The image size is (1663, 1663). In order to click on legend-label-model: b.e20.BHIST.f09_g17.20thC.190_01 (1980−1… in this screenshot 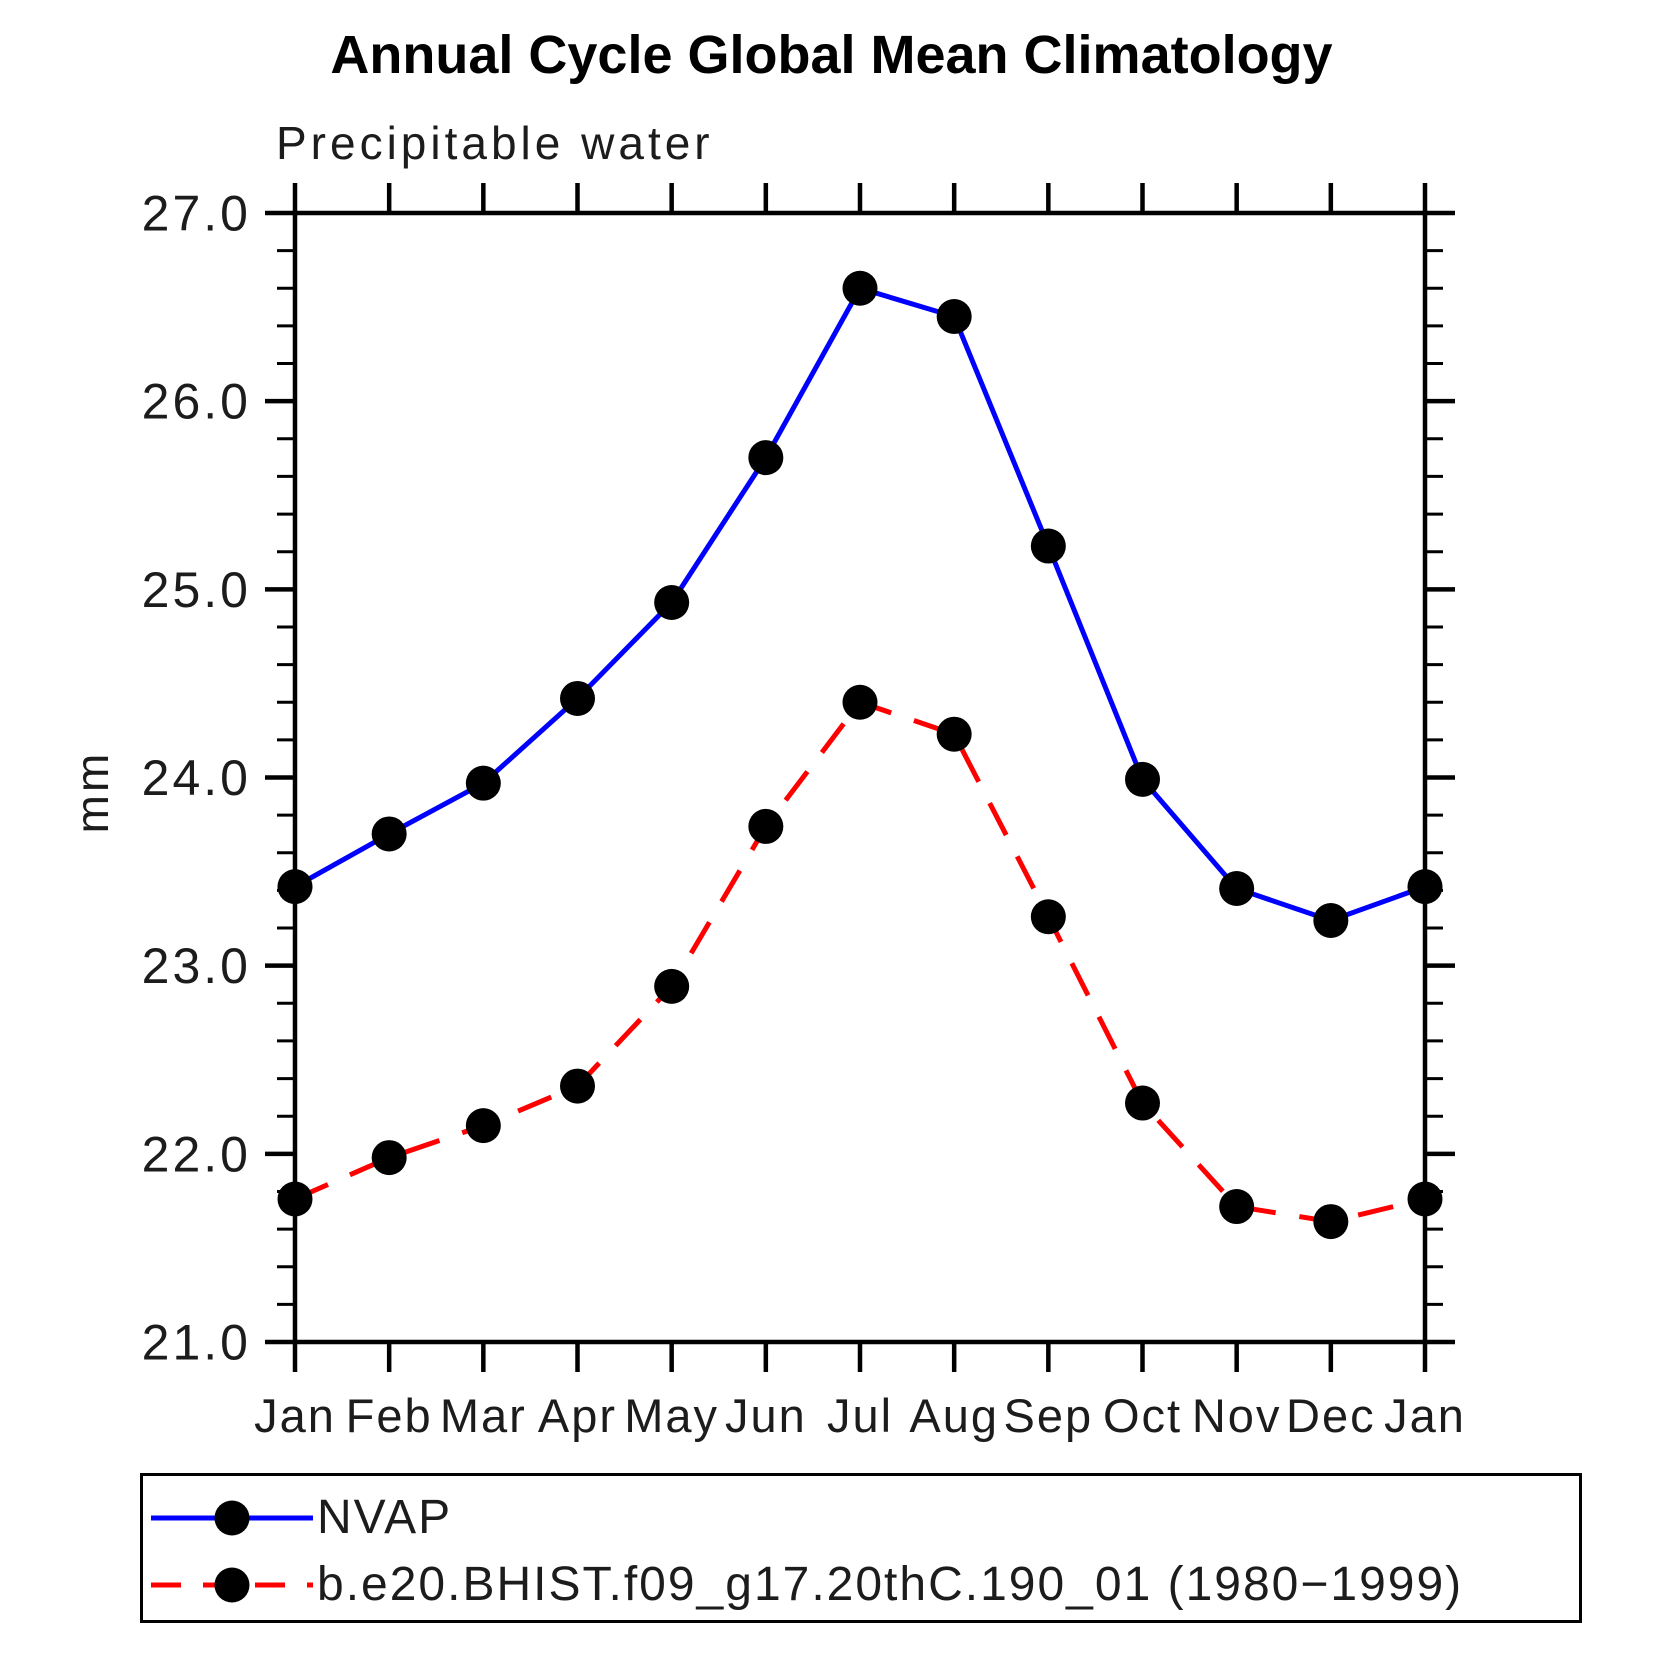, I will do `click(890, 1584)`.